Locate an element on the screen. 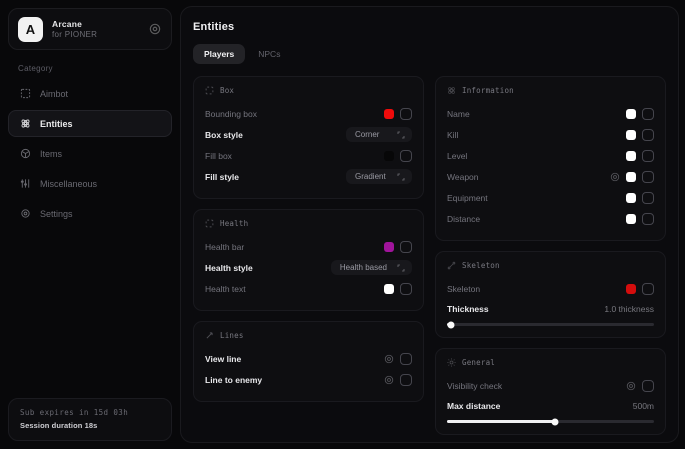 Image resolution: width=685 pixels, height=449 pixels. dropdown-health-style: Health based is located at coordinates (371, 267).